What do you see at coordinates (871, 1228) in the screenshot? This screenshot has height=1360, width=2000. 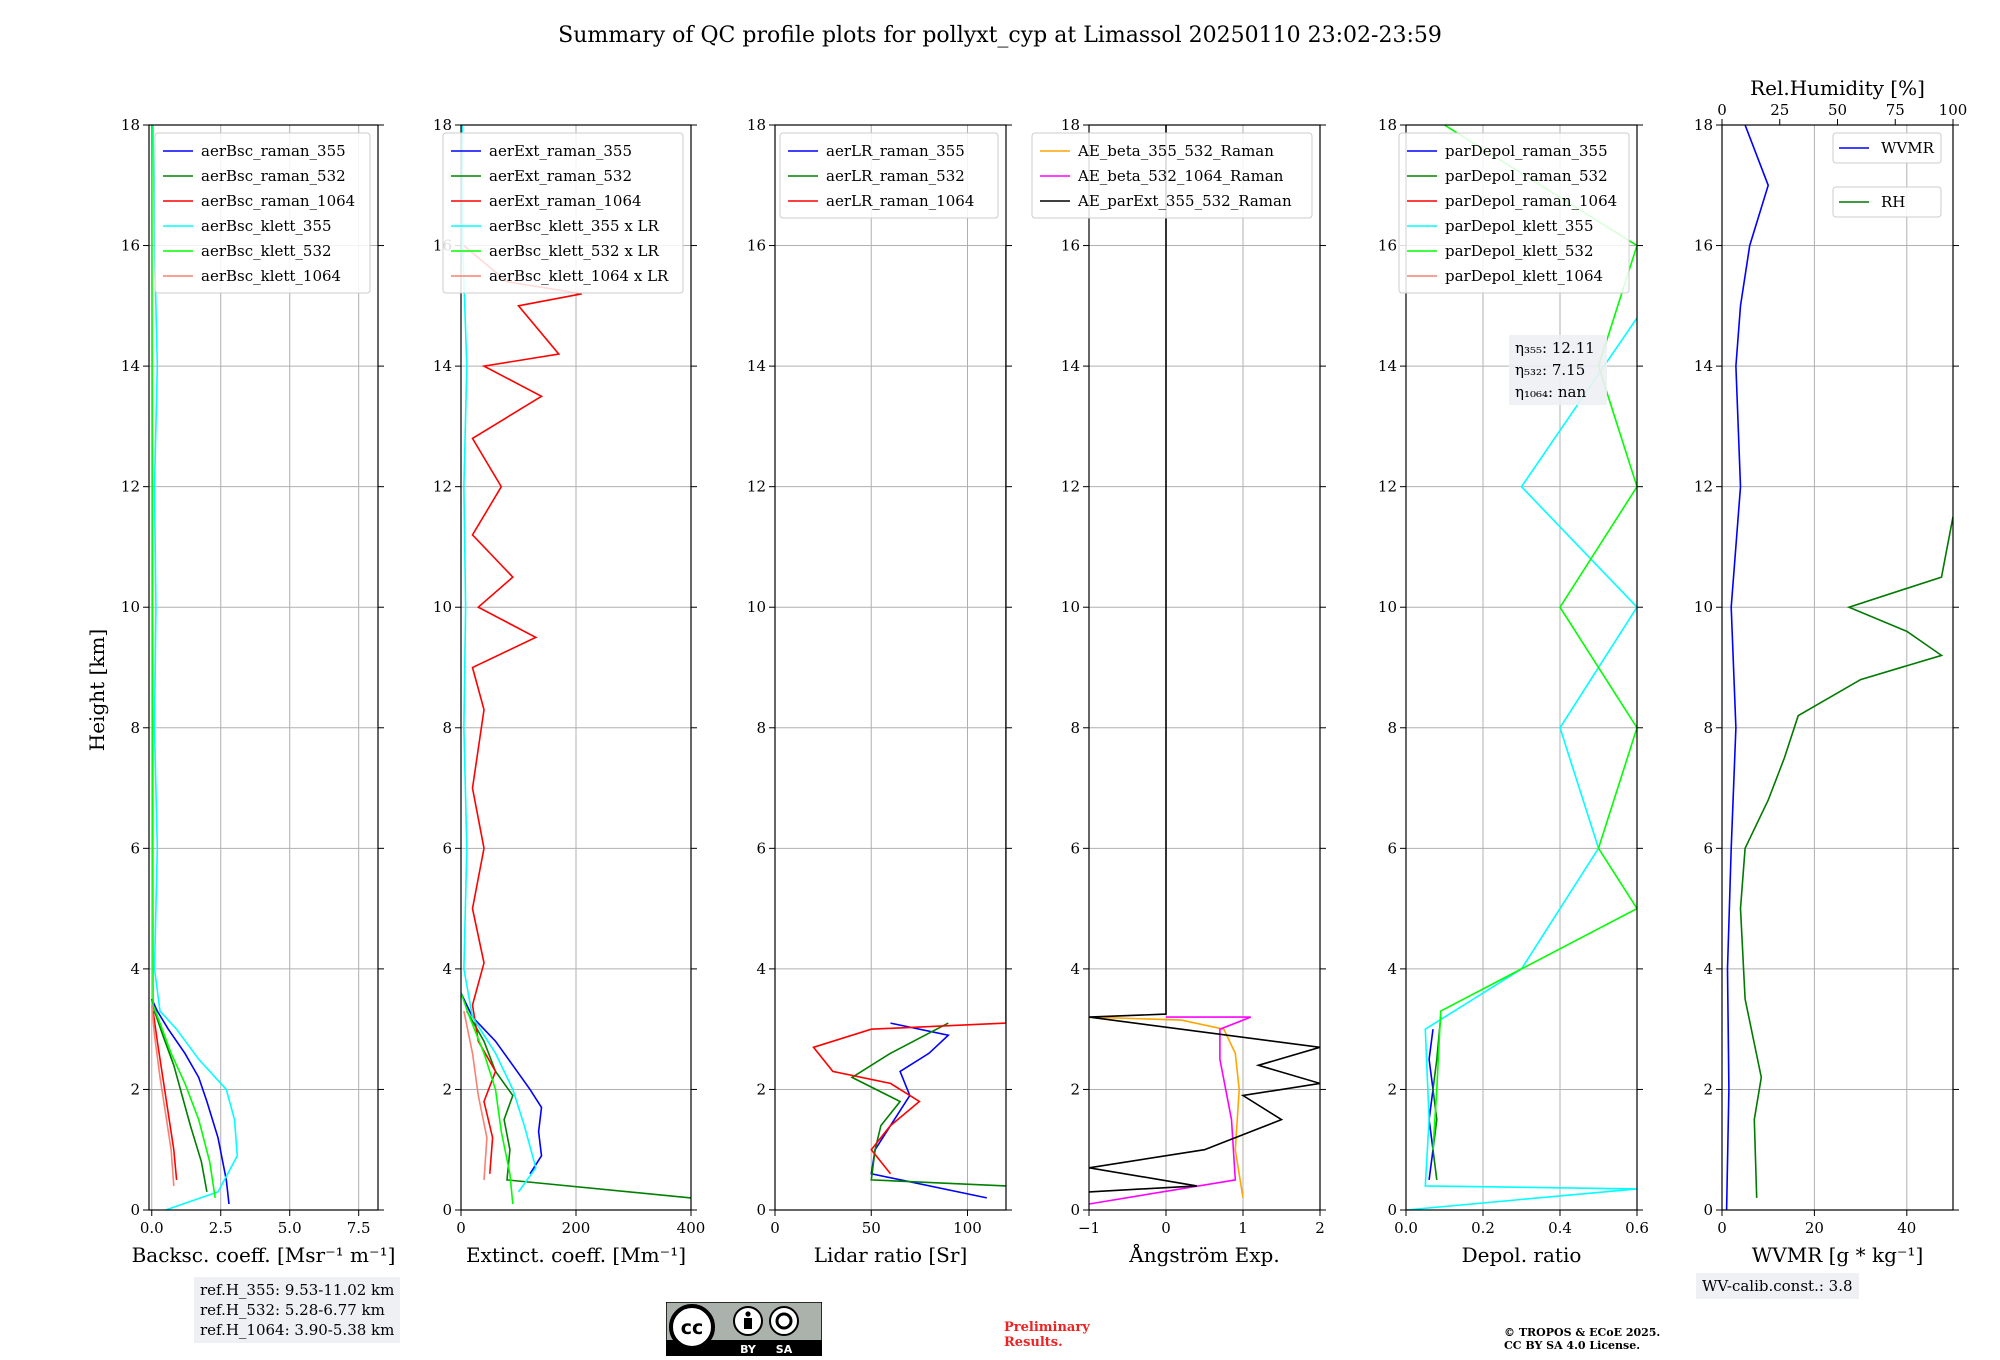 I see `x-tick-label: 50` at bounding box center [871, 1228].